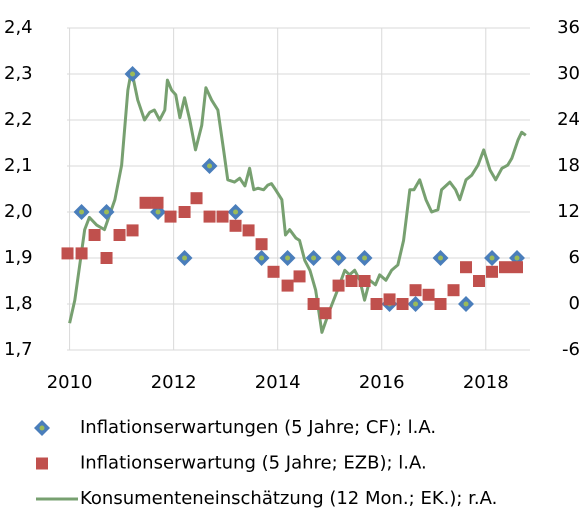 This screenshot has height=518, width=586. Describe the element at coordinates (574, 257) in the screenshot. I see `y2-tick-label: 6` at that location.